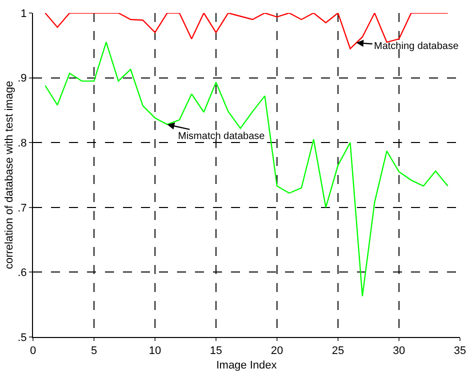  Describe the element at coordinates (9, 175) in the screenshot. I see `y-axis-title: correlation of database with test image` at that location.